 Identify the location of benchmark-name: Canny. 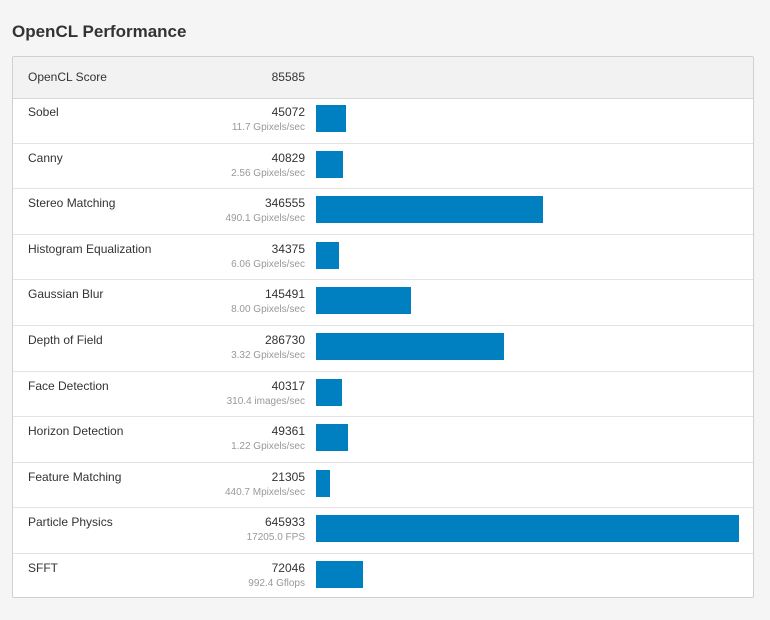
(45, 157).